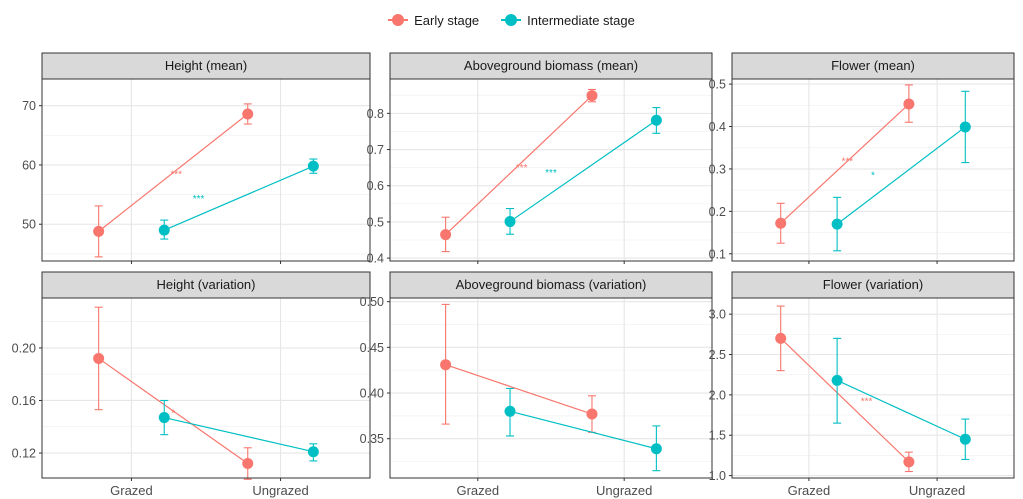 Image resolution: width=1023 pixels, height=499 pixels. I want to click on panel-5-strip, so click(551, 285).